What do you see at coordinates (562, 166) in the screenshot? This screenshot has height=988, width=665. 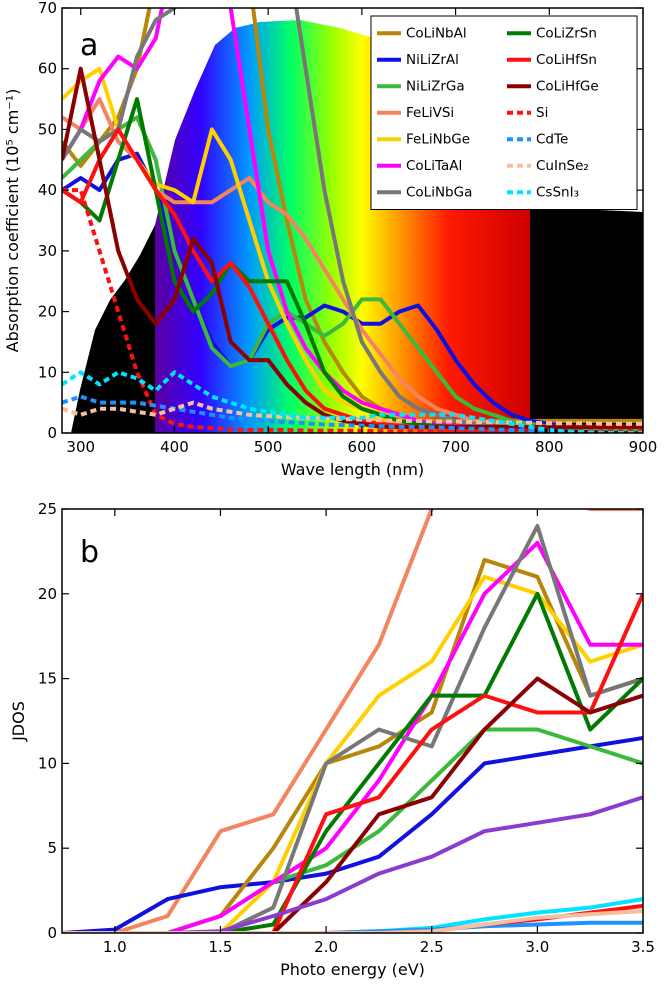 I see `legend-label: CuInSe₂` at bounding box center [562, 166].